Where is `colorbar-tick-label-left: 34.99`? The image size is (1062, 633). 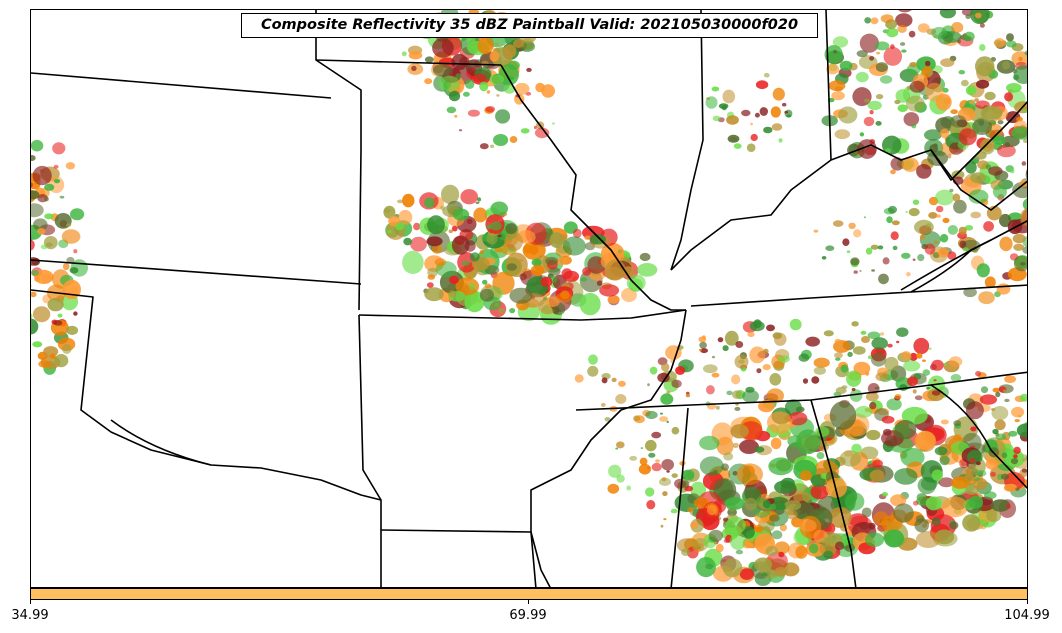
colorbar-tick-label-left: 34.99 is located at coordinates (30, 615).